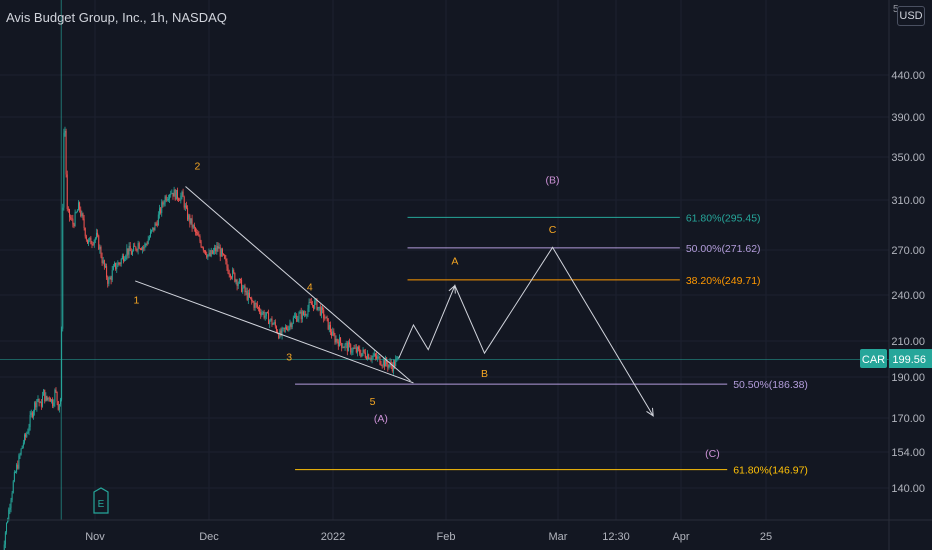  I want to click on y-tick-label-1: 390.00, so click(908, 118).